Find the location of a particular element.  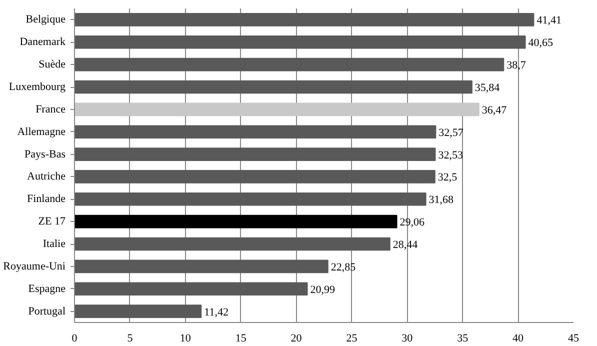

x-tick-label: 10 is located at coordinates (186, 338).